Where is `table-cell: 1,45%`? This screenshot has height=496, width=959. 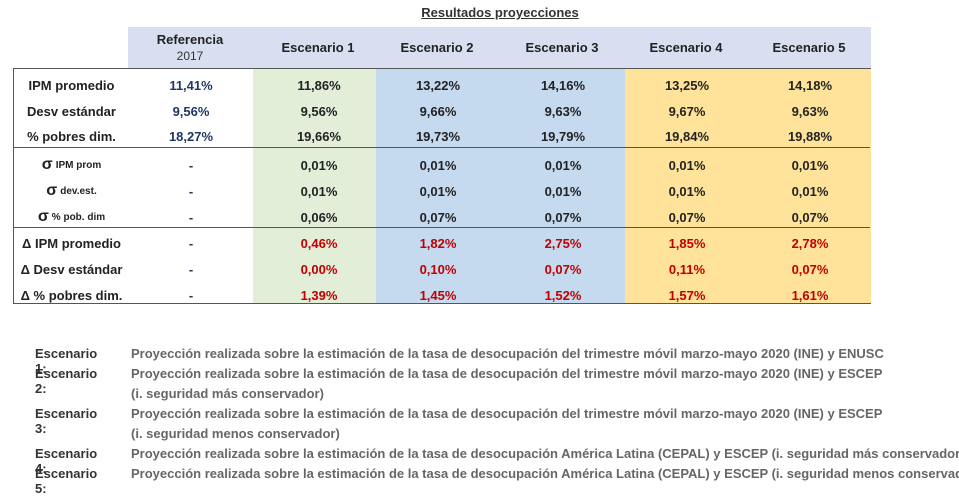 table-cell: 1,45% is located at coordinates (438, 295).